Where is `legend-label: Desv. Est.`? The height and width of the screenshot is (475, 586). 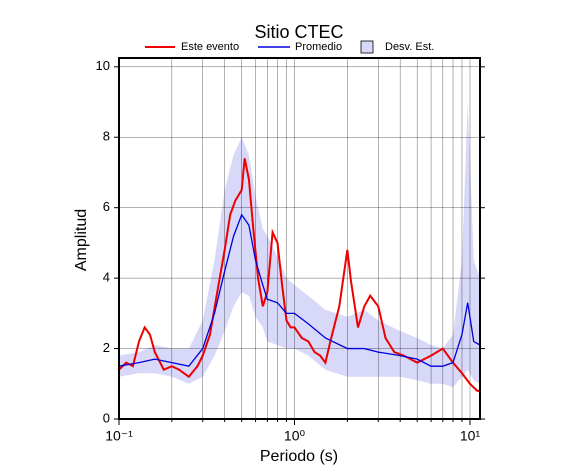 legend-label: Desv. Est. is located at coordinates (409, 47).